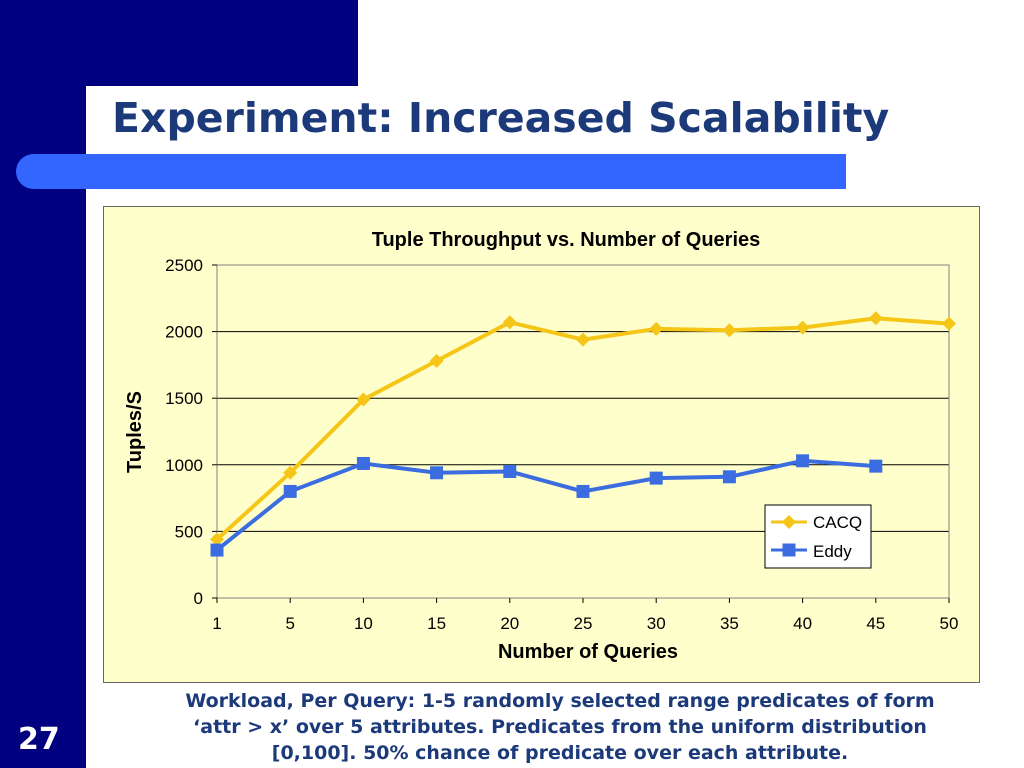 This screenshot has width=1024, height=768. Describe the element at coordinates (802, 623) in the screenshot. I see `x-tick-label: 40` at that location.